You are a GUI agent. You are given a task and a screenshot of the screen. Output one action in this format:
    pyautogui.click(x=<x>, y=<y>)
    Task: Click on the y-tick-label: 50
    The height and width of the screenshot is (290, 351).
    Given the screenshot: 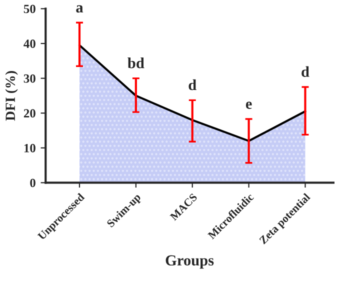 What is the action you would take?
    pyautogui.click(x=30, y=9)
    